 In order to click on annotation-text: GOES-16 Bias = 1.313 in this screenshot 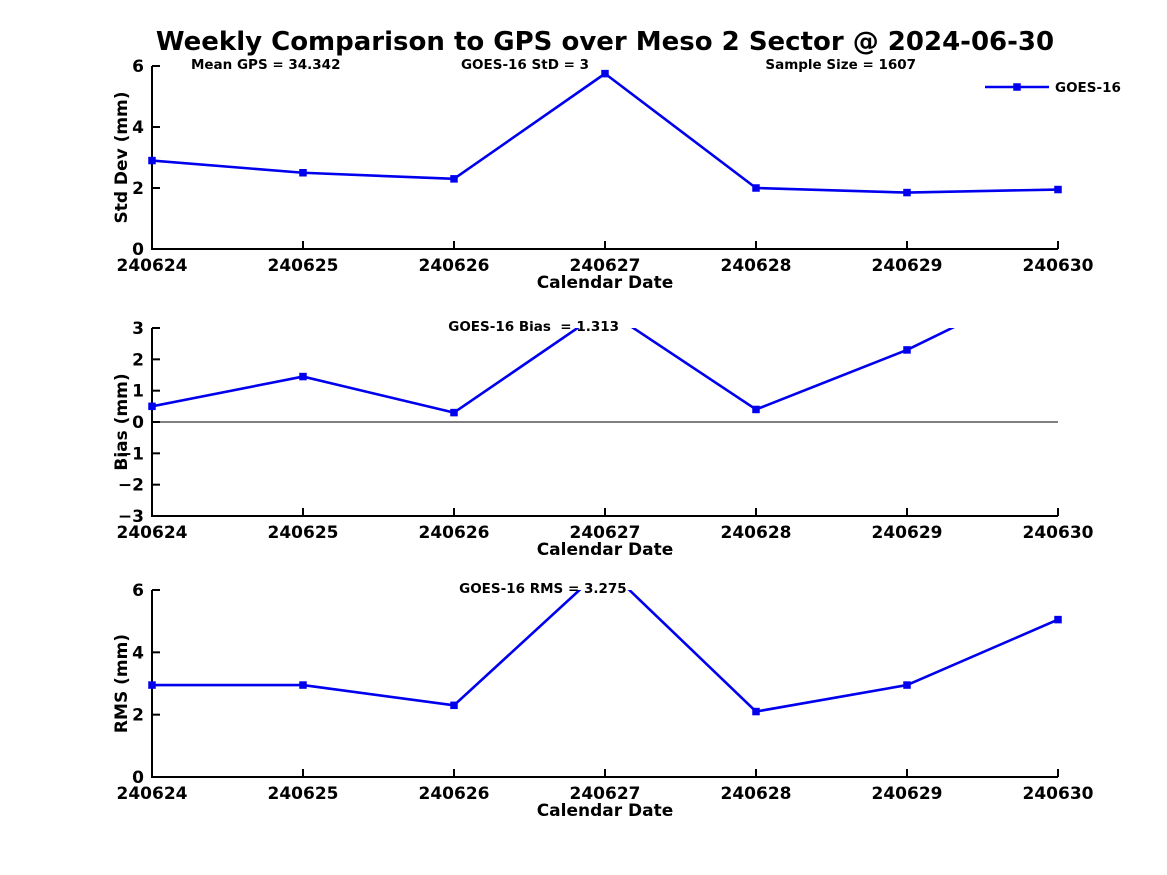, I will do `click(533, 327)`.